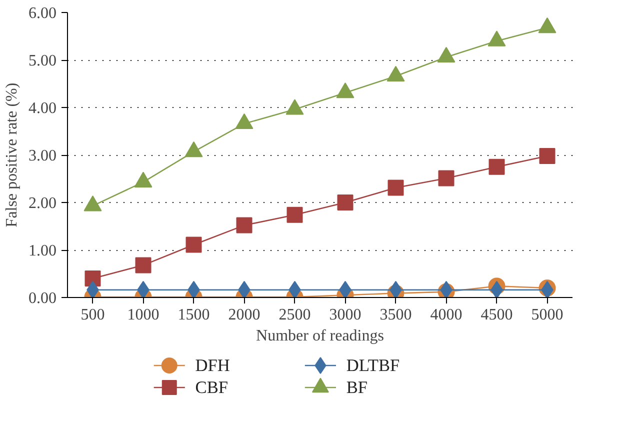 This screenshot has width=642, height=440. Describe the element at coordinates (446, 315) in the screenshot. I see `x-tick-label: 4000` at that location.